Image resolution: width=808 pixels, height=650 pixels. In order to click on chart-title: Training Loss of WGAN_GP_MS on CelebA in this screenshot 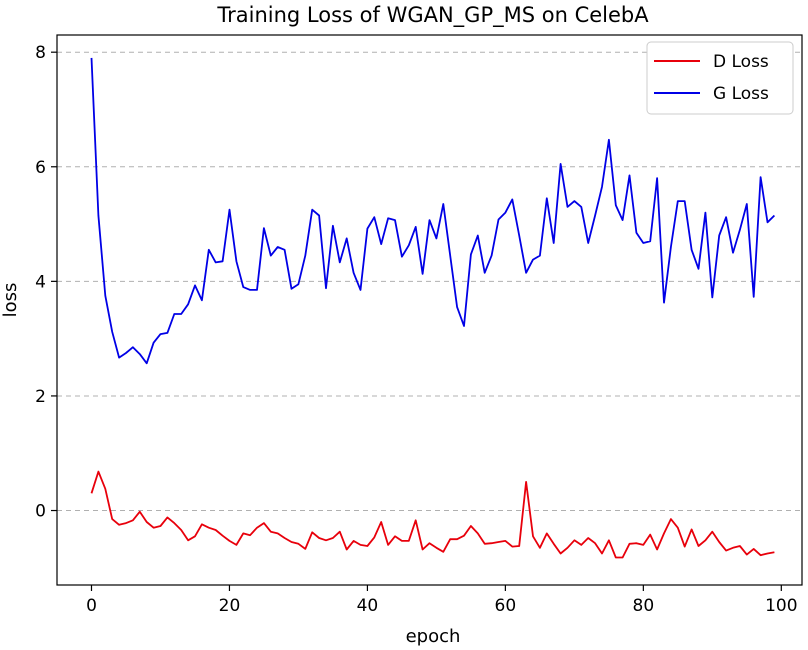, I will do `click(432, 15)`.